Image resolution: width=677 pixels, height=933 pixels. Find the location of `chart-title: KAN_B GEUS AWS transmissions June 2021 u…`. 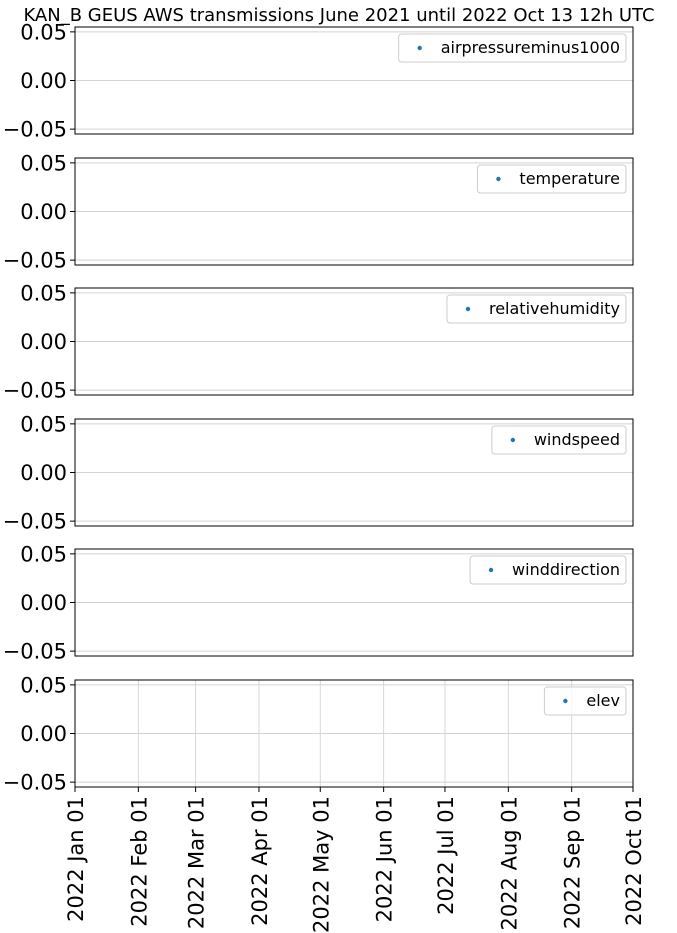

chart-title: KAN_B GEUS AWS transmissions June 2021 u… is located at coordinates (338, 15).